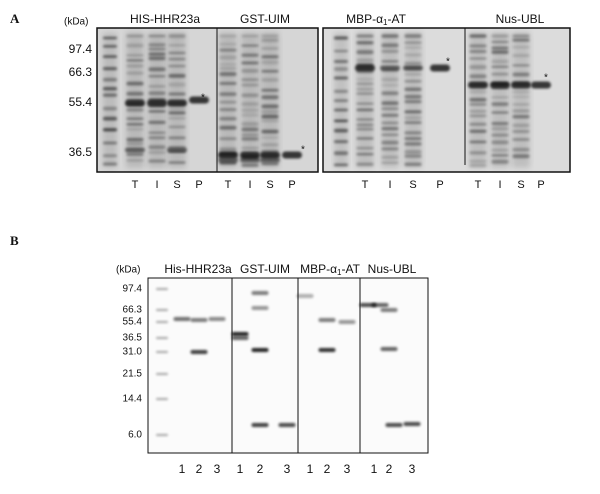 This screenshot has height=494, width=600. What do you see at coordinates (14, 240) in the screenshot?
I see `panel-label: B` at bounding box center [14, 240].